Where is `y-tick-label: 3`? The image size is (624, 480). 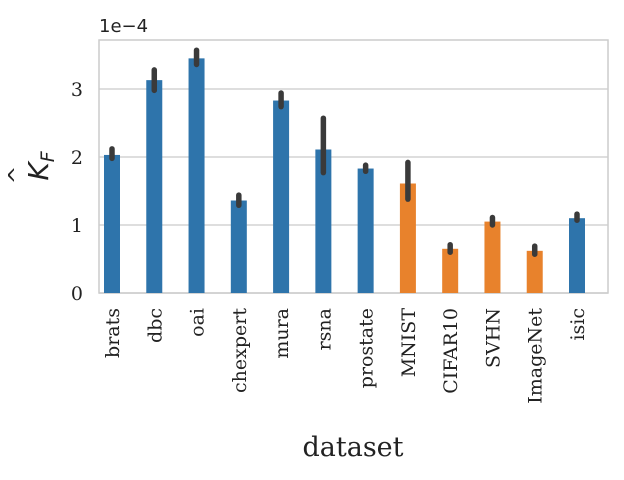 y-tick-label: 3 is located at coordinates (77, 90).